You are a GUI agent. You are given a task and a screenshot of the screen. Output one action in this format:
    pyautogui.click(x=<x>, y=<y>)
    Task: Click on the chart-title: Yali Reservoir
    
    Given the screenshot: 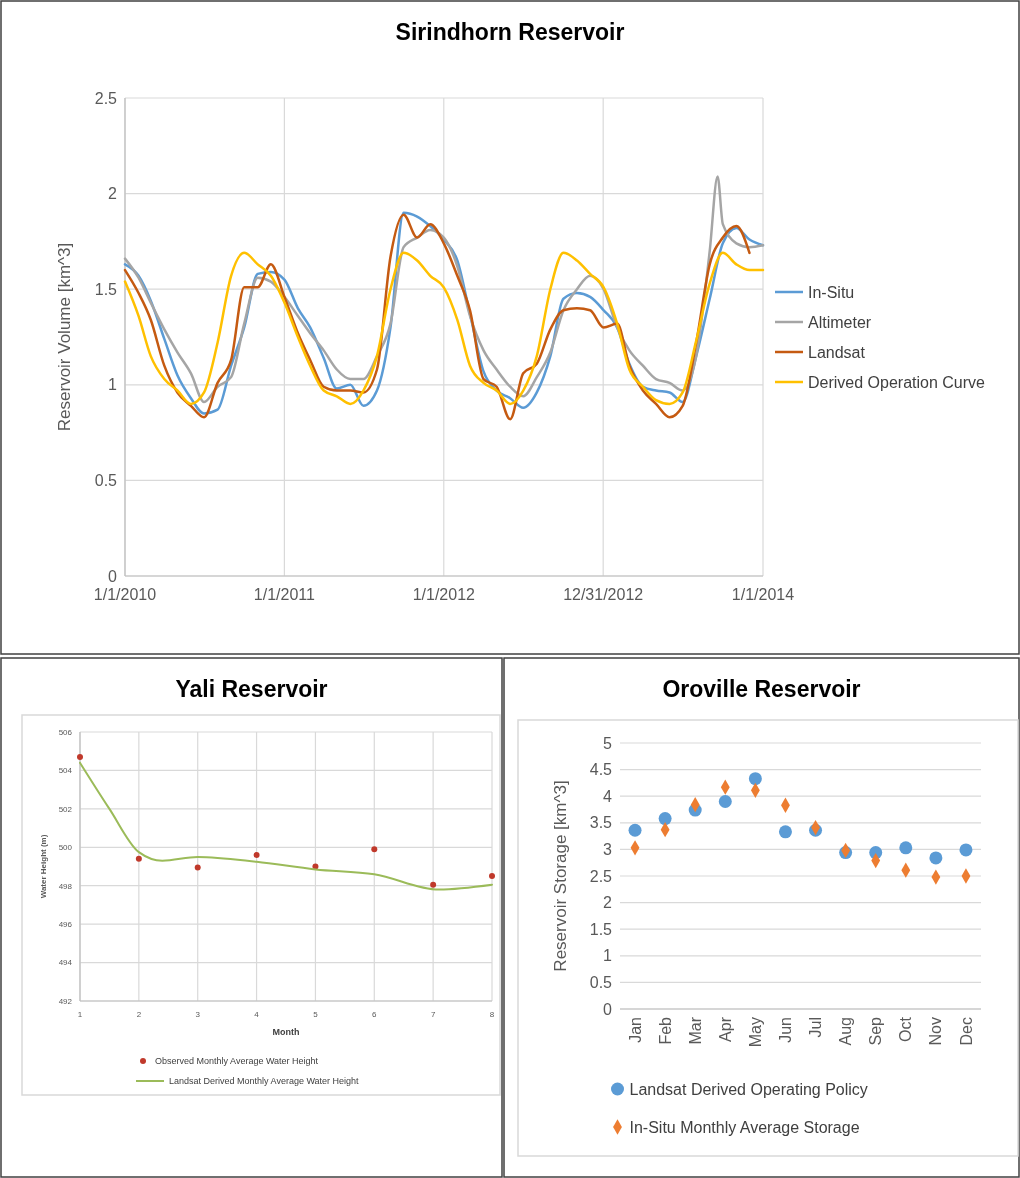 What is the action you would take?
    pyautogui.click(x=251, y=689)
    